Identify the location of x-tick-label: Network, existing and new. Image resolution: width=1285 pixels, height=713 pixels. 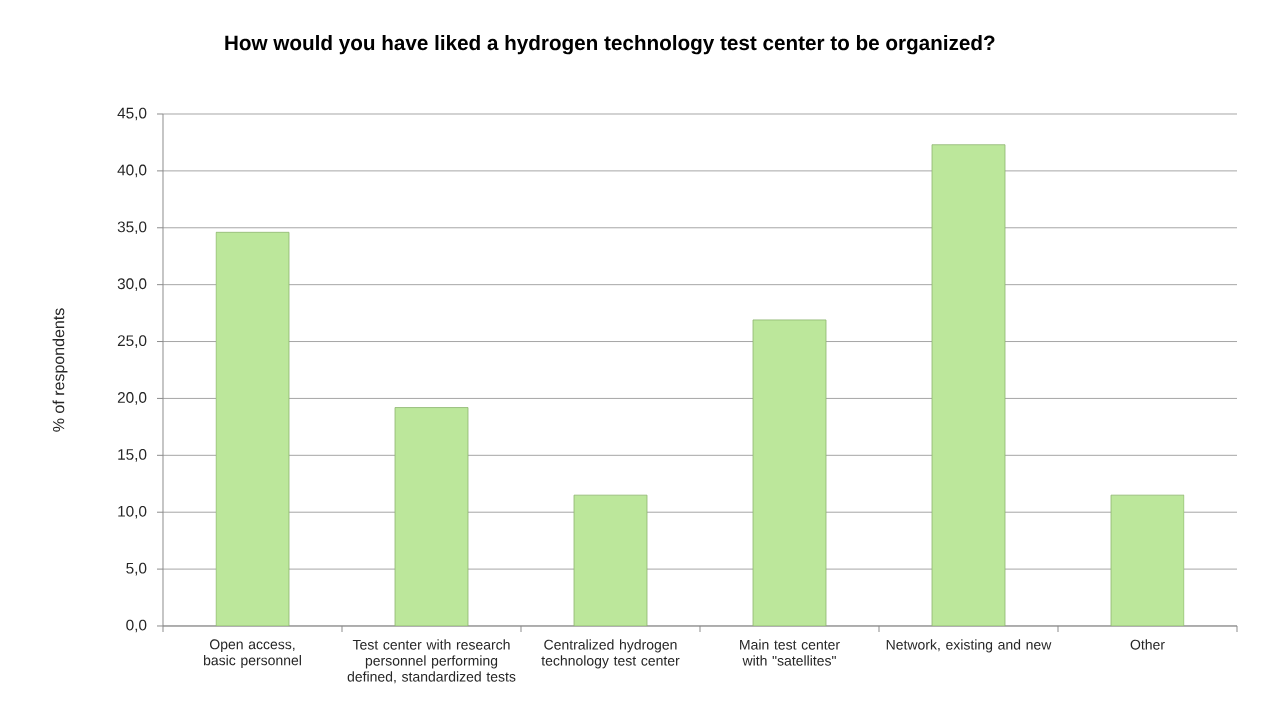
(969, 646).